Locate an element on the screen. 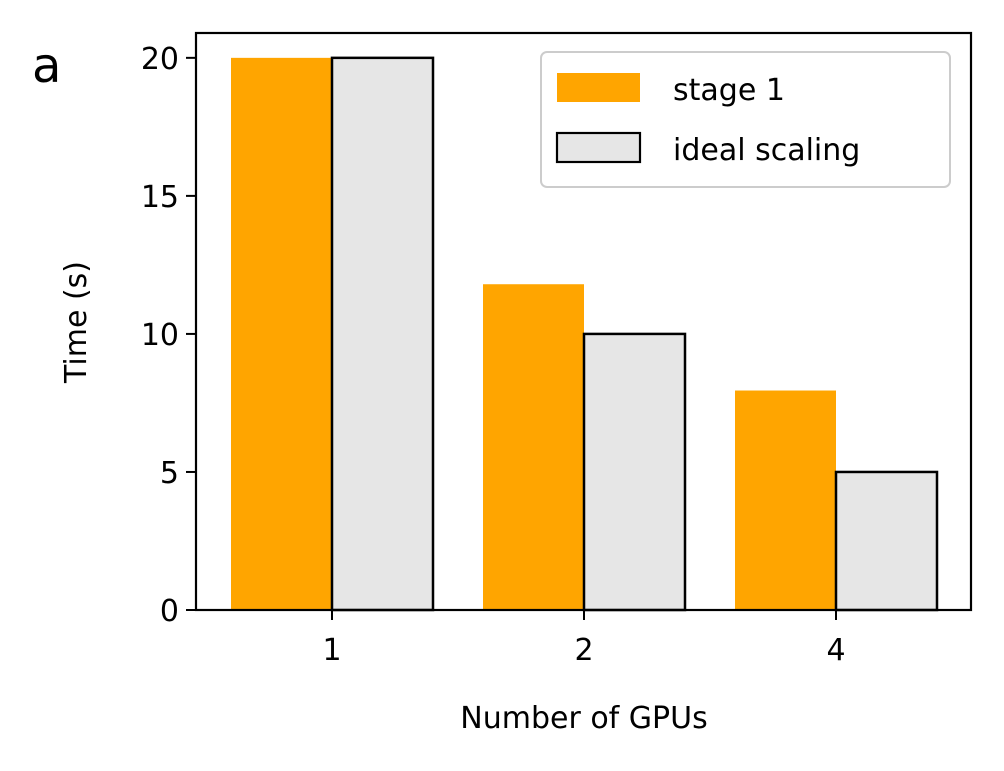  x-tick-label: 1 is located at coordinates (331, 650).